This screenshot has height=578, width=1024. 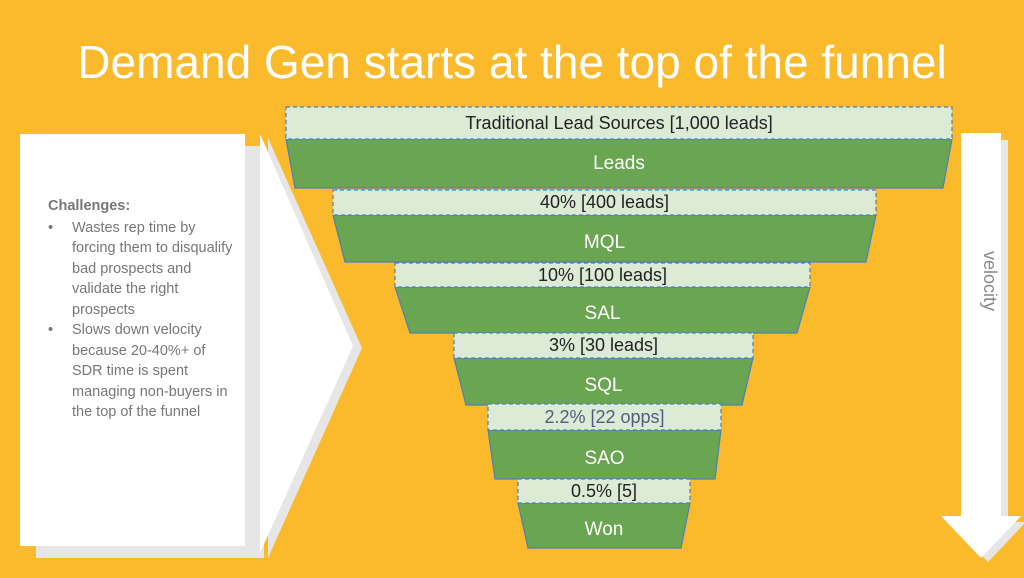 What do you see at coordinates (603, 385) in the screenshot?
I see `funnel-stage-label: SQL` at bounding box center [603, 385].